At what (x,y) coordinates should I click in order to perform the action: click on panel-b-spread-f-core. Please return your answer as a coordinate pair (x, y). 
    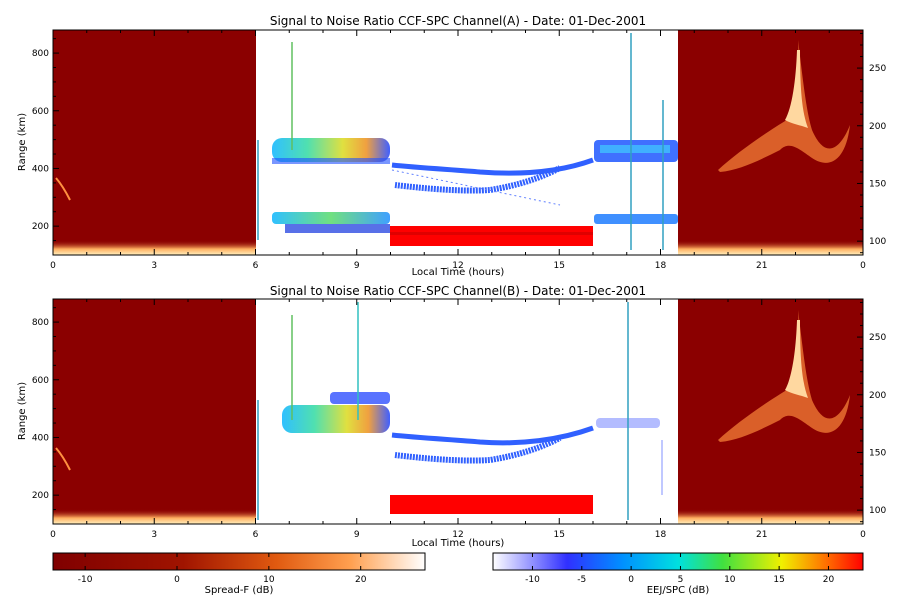
    Looking at the image, I should click on (796, 359).